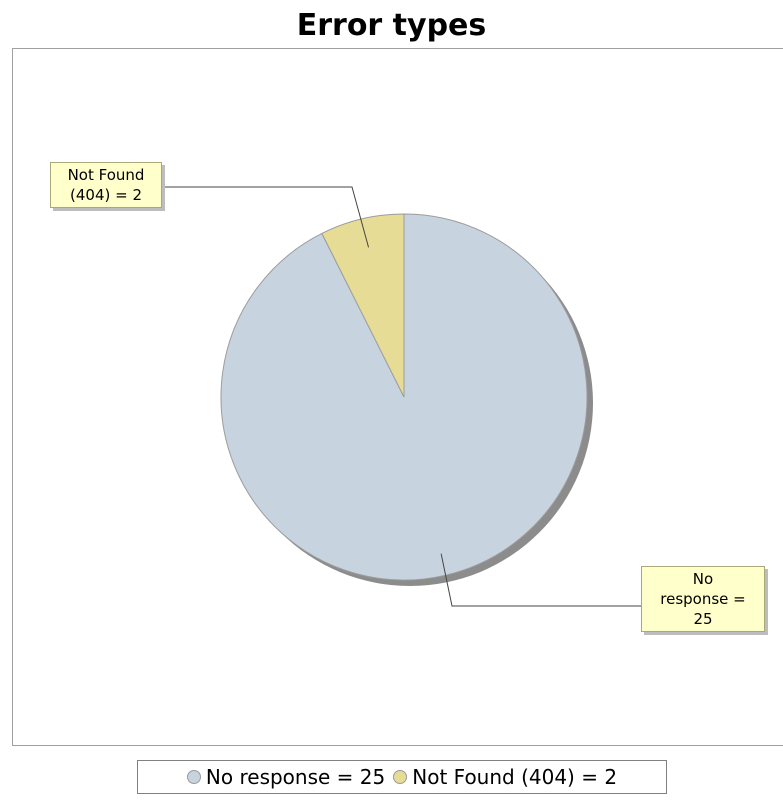 The height and width of the screenshot is (800, 783). I want to click on connector-not-found, so click(266, 217).